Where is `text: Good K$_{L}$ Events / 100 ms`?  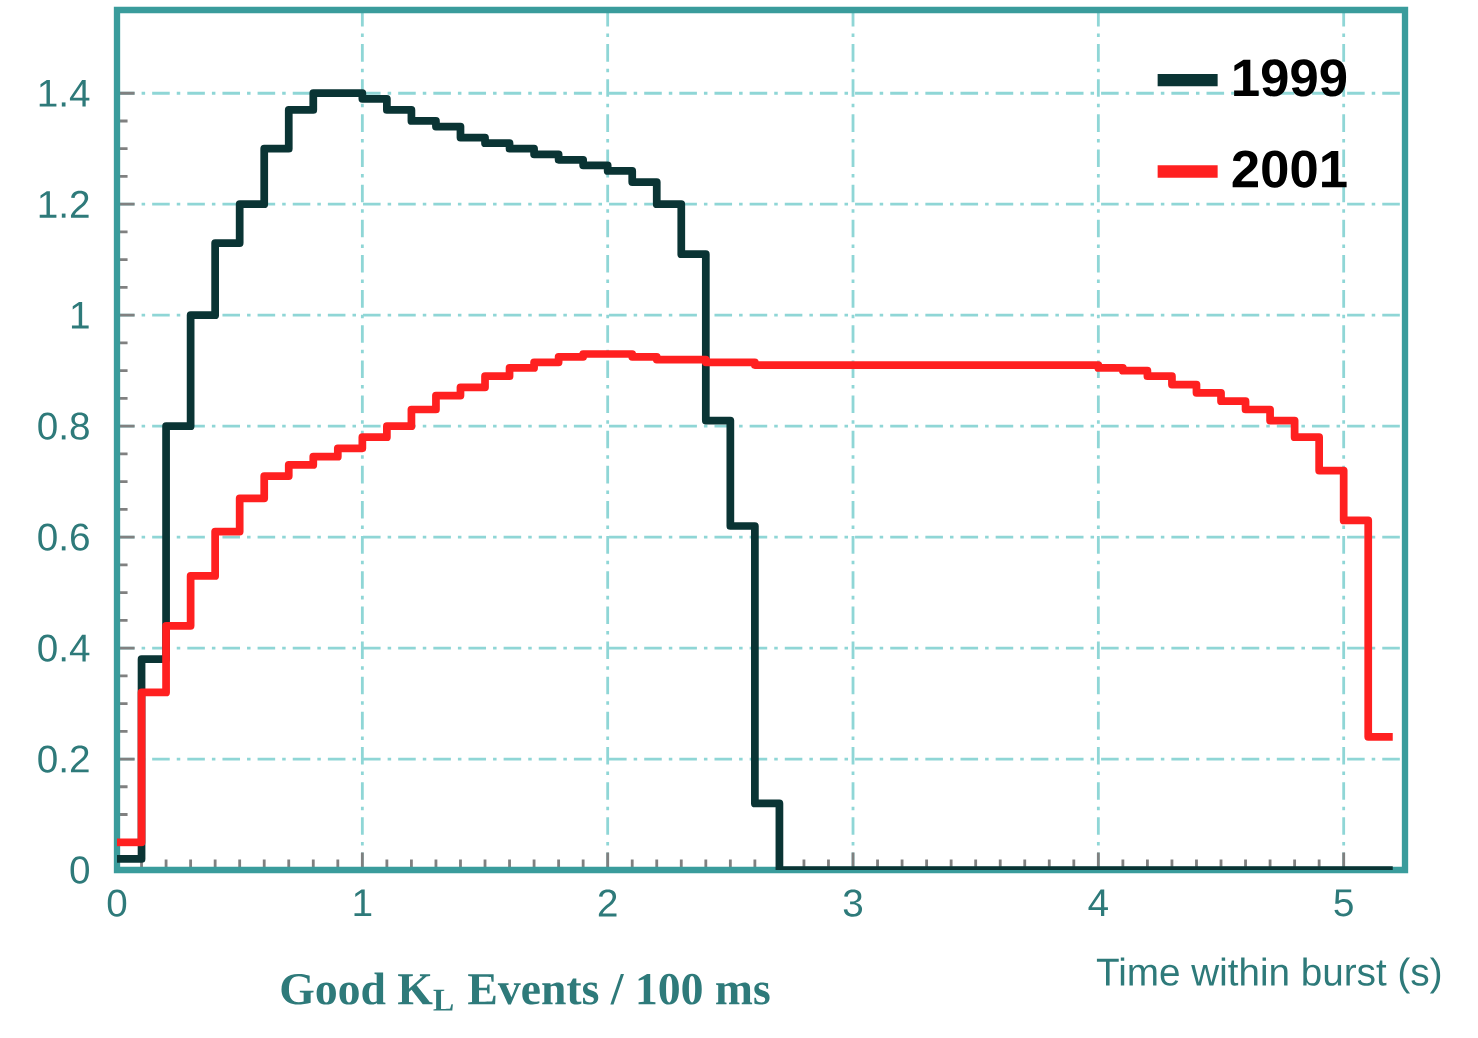
text: Good K$_{L}$ Events / 100 ms is located at coordinates (525, 991).